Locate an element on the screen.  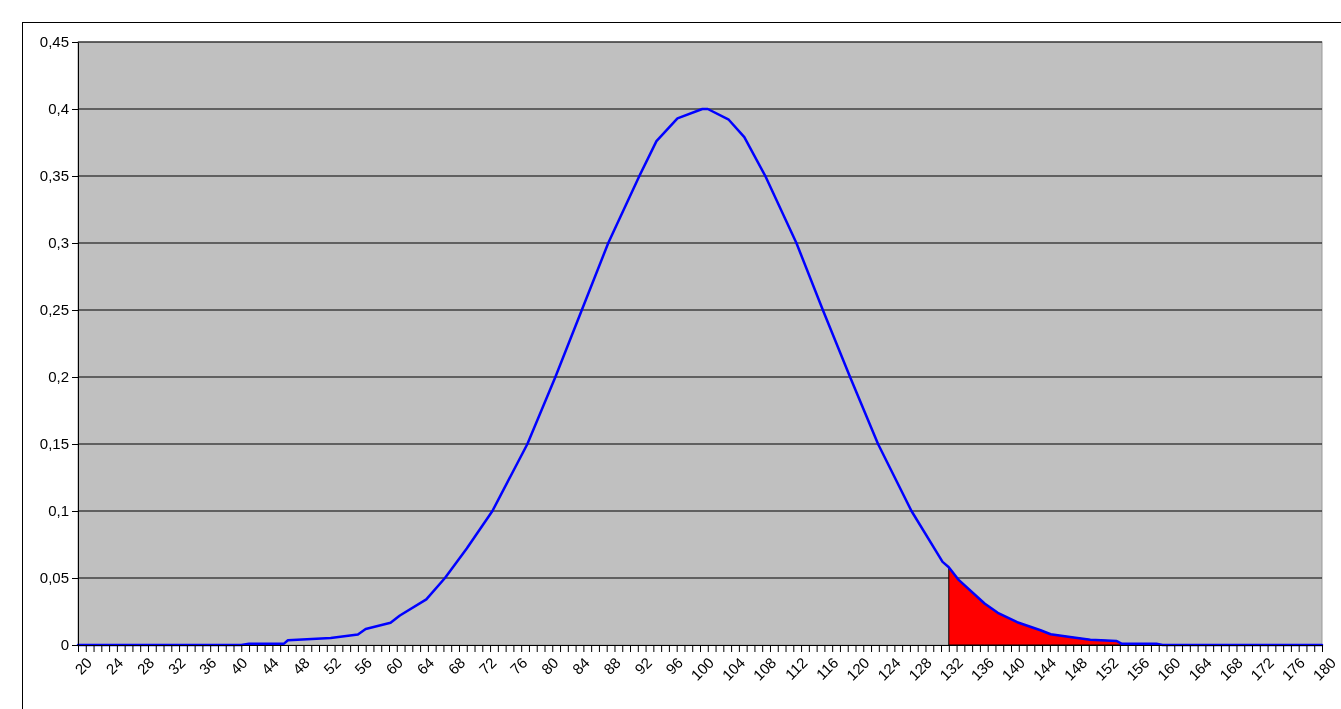
x-tick-label: 172 is located at coordinates (1262, 668).